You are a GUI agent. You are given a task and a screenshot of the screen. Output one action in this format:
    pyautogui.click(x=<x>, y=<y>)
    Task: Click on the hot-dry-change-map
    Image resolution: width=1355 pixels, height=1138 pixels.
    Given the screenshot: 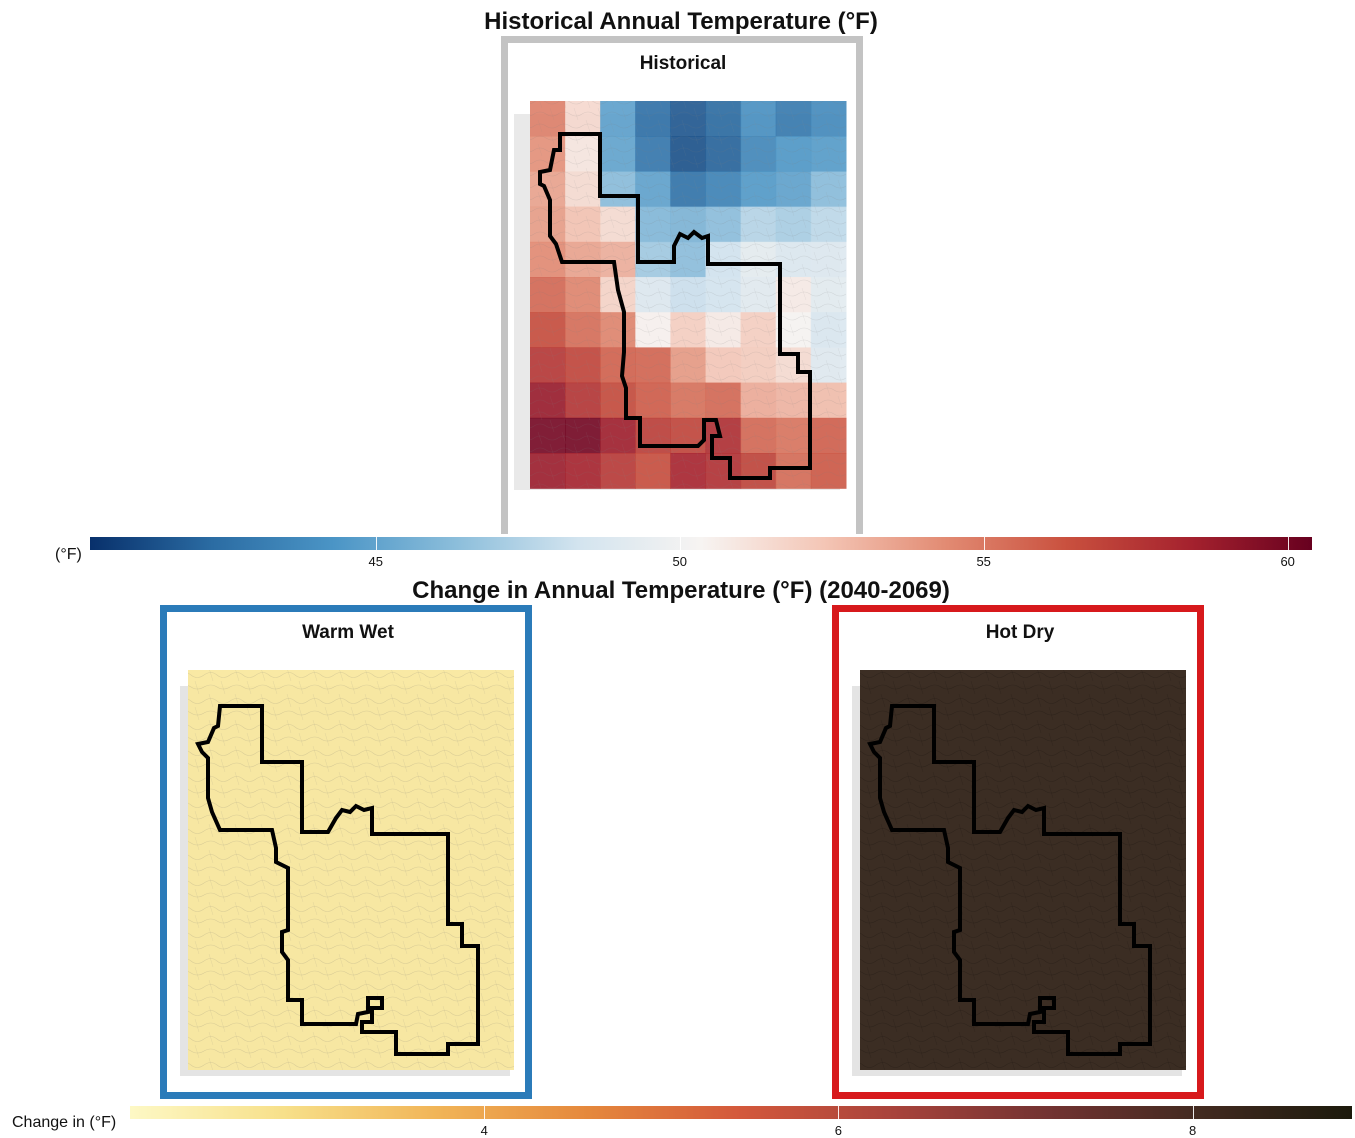 What is the action you would take?
    pyautogui.click(x=1019, y=873)
    